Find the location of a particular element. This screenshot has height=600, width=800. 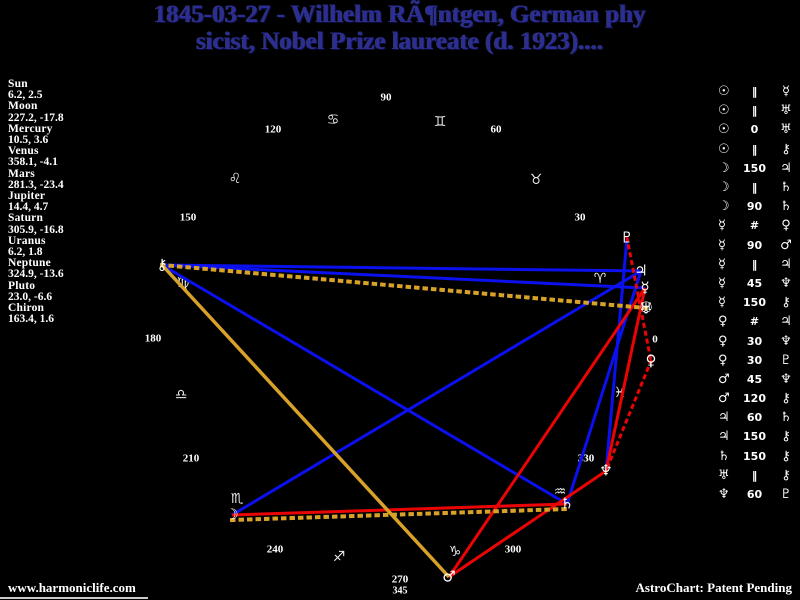

degree-label-60: 60 is located at coordinates (497, 130).